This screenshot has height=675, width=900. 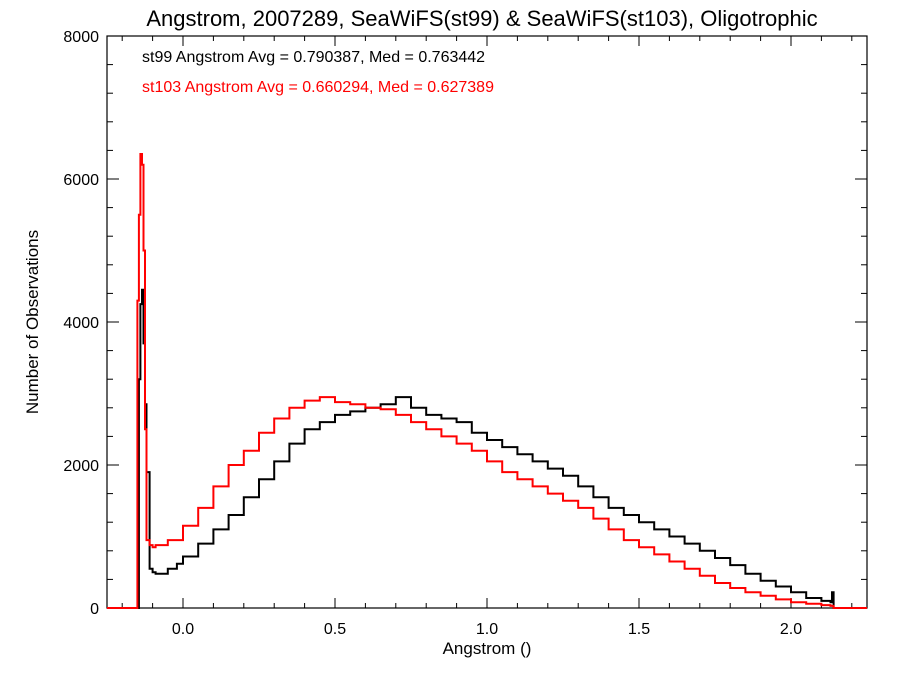 I want to click on x-tick-label: 1.5, so click(x=639, y=629).